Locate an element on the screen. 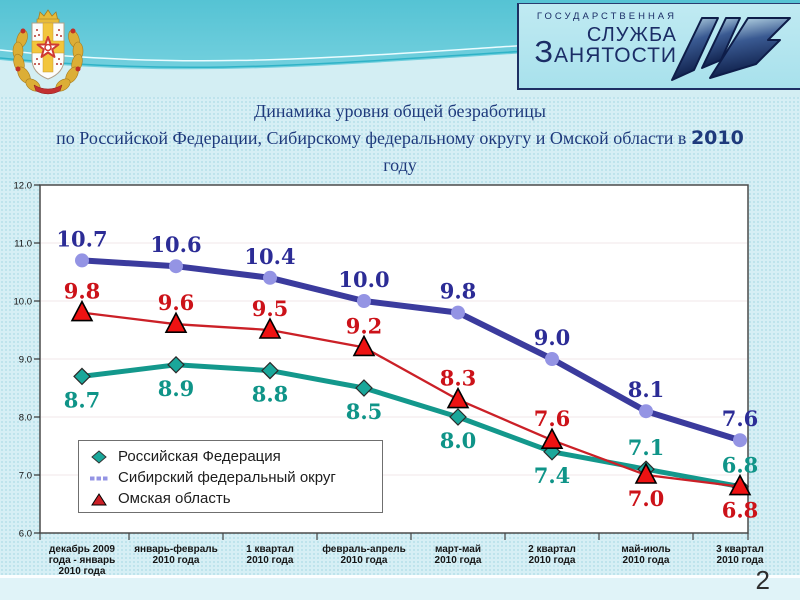 Image resolution: width=800 pixels, height=600 pixels. data-label: 8.3 is located at coordinates (458, 378).